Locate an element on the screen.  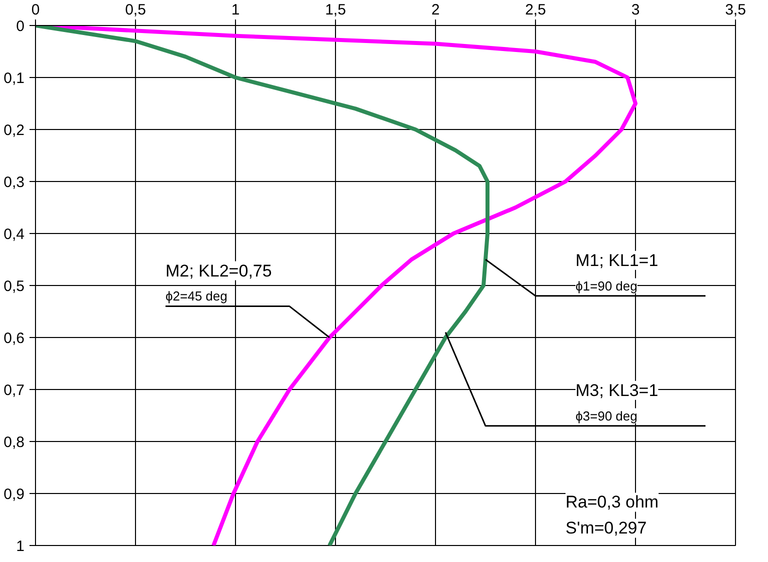
x-tick-label: 2,5 is located at coordinates (535, 10).